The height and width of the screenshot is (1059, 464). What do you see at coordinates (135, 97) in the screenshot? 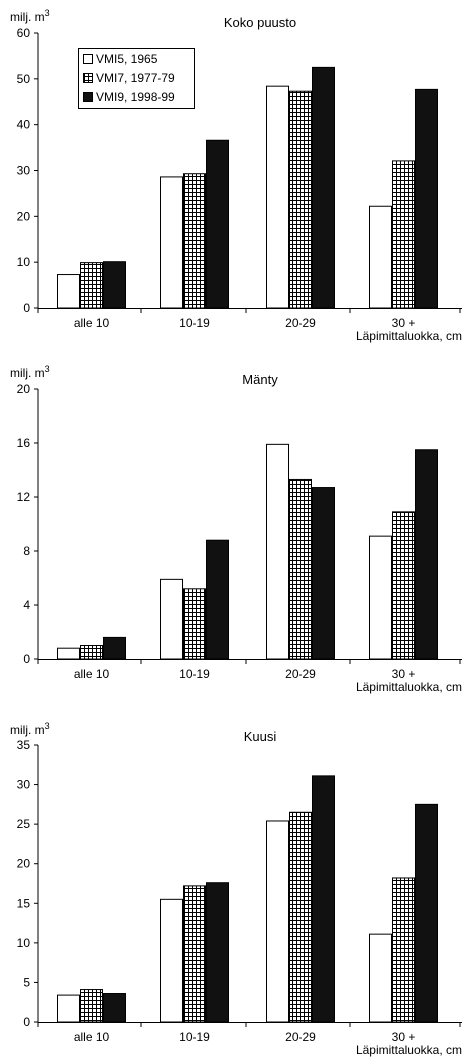
I see `legend-label: VMI9, 1998-99` at bounding box center [135, 97].